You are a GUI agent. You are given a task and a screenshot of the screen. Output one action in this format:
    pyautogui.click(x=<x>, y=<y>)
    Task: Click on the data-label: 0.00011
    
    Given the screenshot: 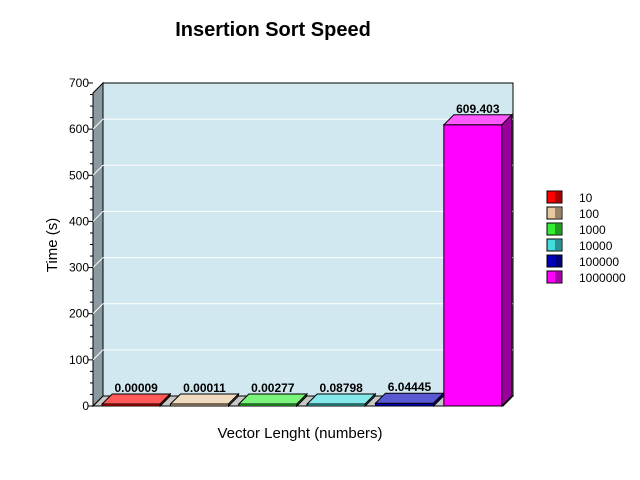 What is the action you would take?
    pyautogui.click(x=204, y=388)
    